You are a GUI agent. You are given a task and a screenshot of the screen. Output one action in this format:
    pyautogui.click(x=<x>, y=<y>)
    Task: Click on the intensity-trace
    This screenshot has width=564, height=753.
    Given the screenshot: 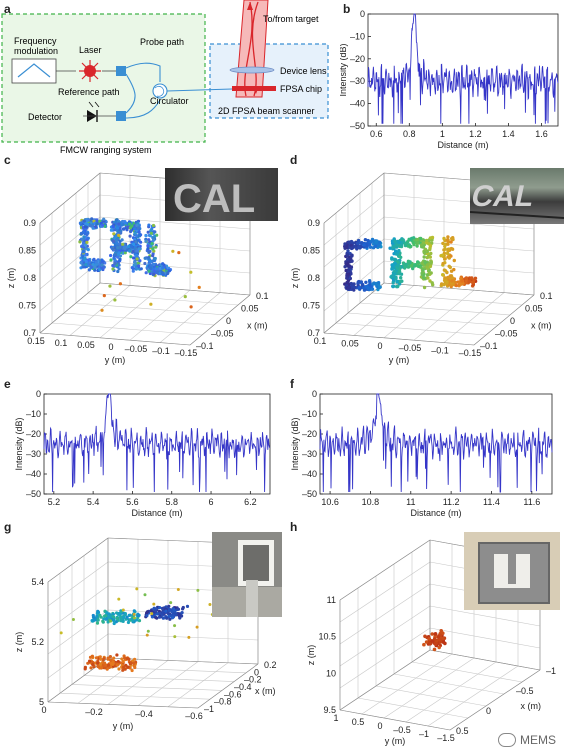 What is the action you would take?
    pyautogui.click(x=463, y=68)
    